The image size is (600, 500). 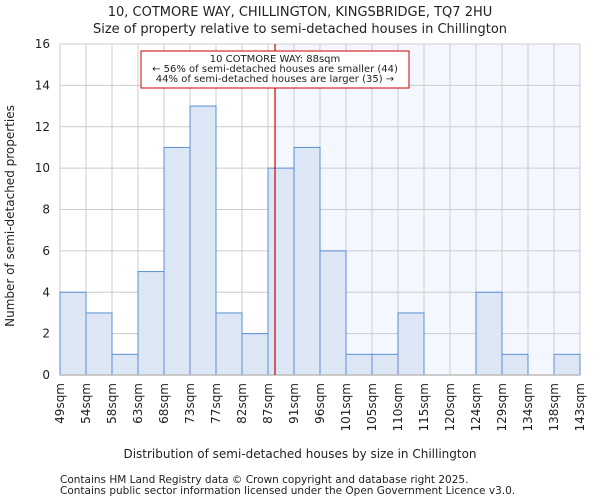 What do you see at coordinates (42, 168) in the screenshot?
I see `y-tick-label: 10` at bounding box center [42, 168].